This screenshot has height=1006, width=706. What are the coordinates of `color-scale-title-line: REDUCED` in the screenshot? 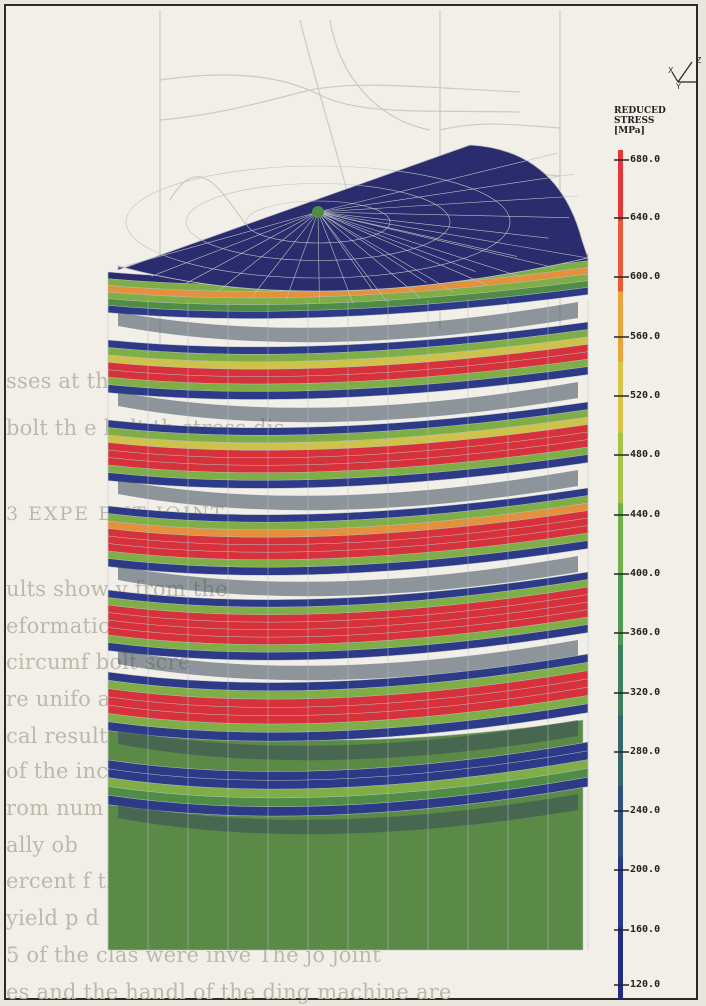 It's located at (640, 111).